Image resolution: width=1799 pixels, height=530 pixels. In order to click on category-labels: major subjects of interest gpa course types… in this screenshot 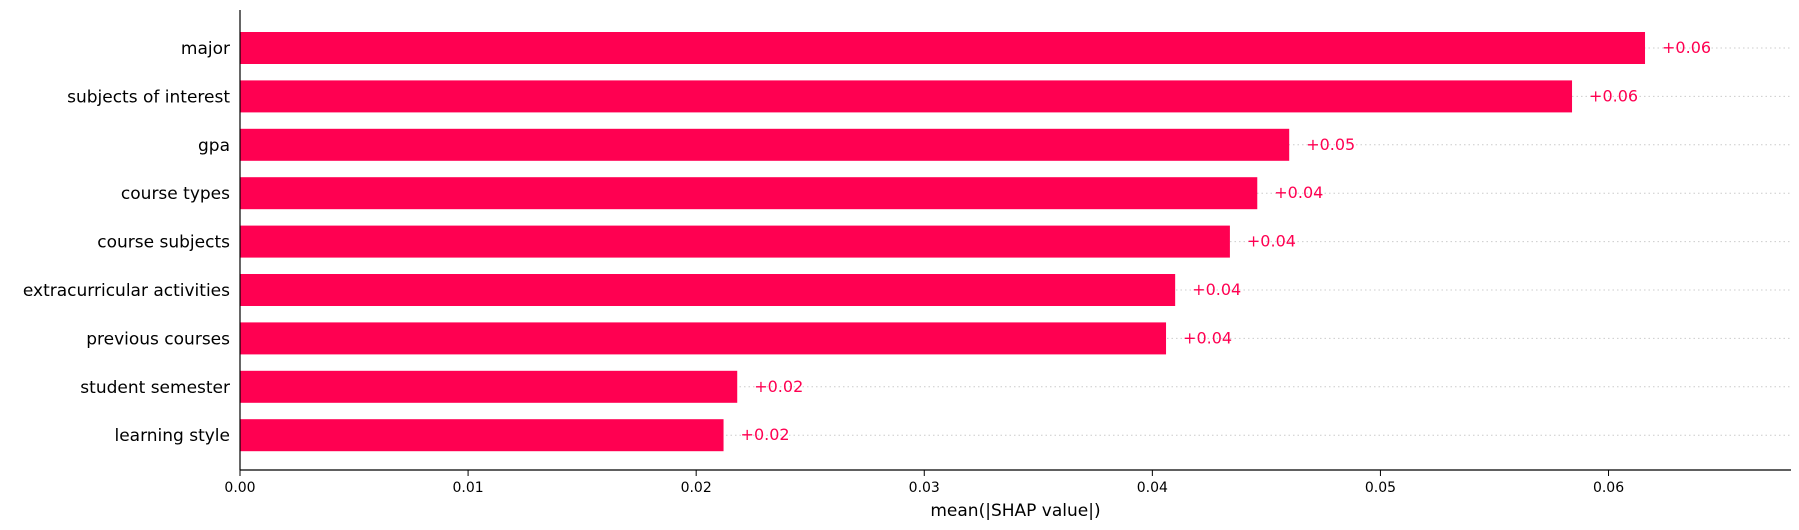, I will do `click(126, 242)`.